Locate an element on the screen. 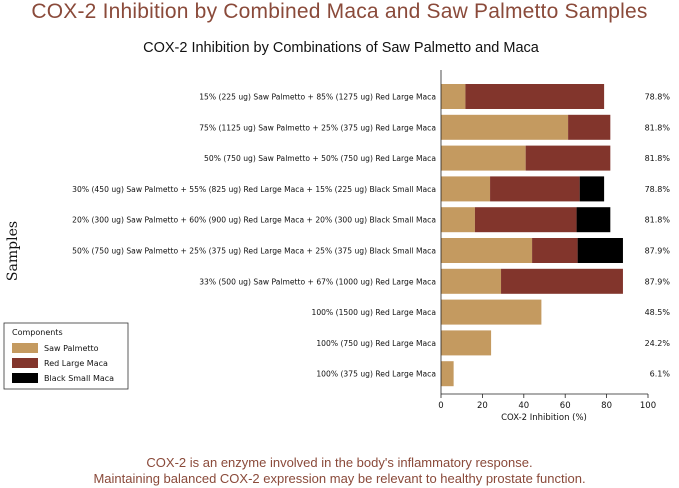  legend-box is located at coordinates (66, 356).